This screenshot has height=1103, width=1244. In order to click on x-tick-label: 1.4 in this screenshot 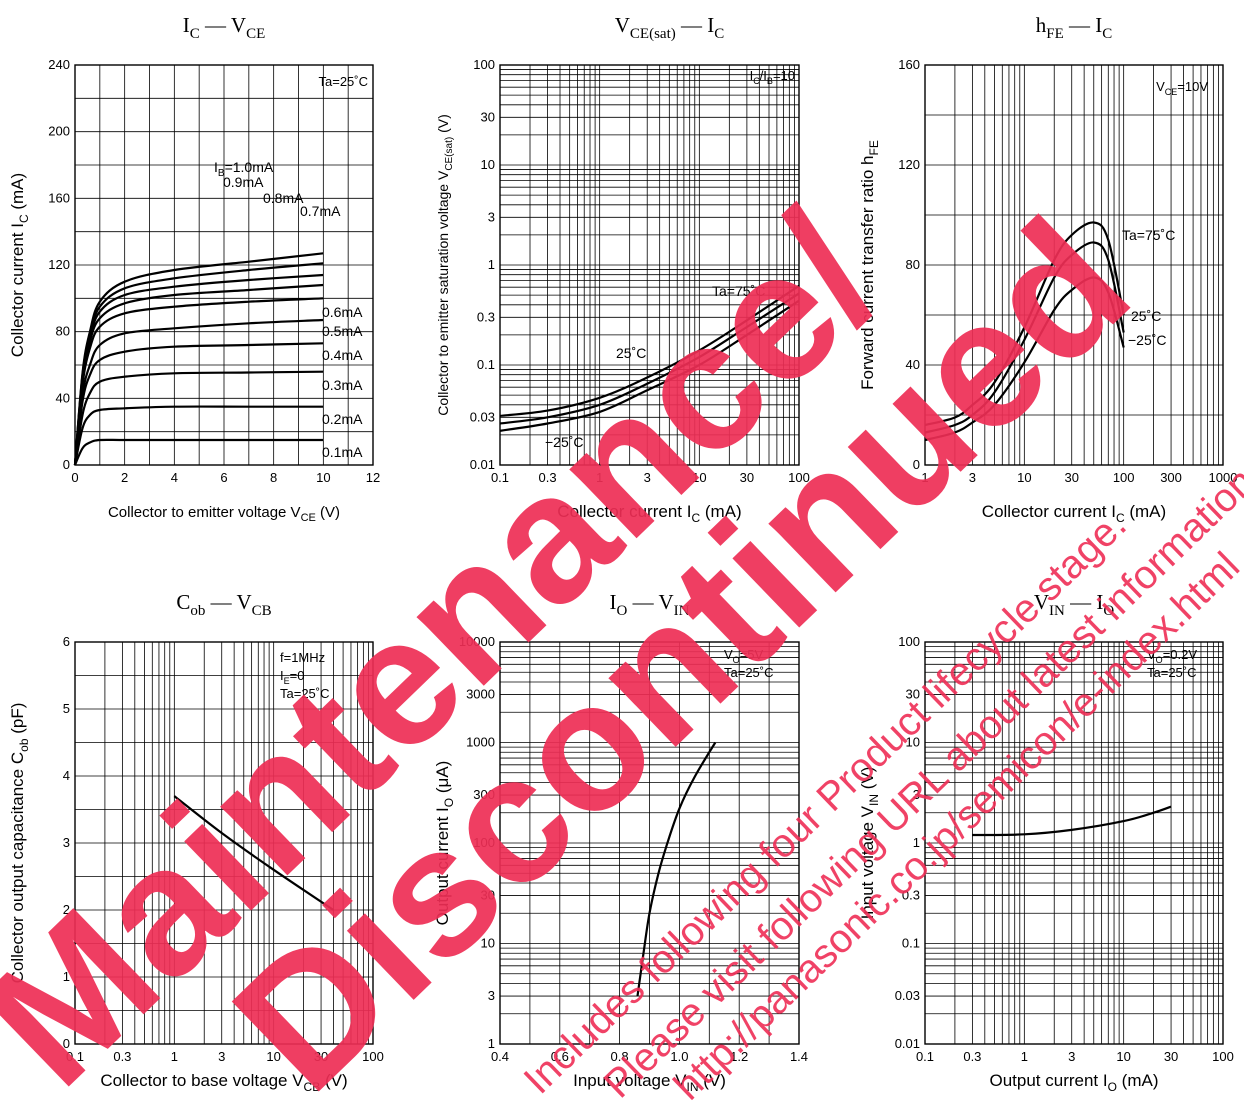, I will do `click(799, 1056)`.